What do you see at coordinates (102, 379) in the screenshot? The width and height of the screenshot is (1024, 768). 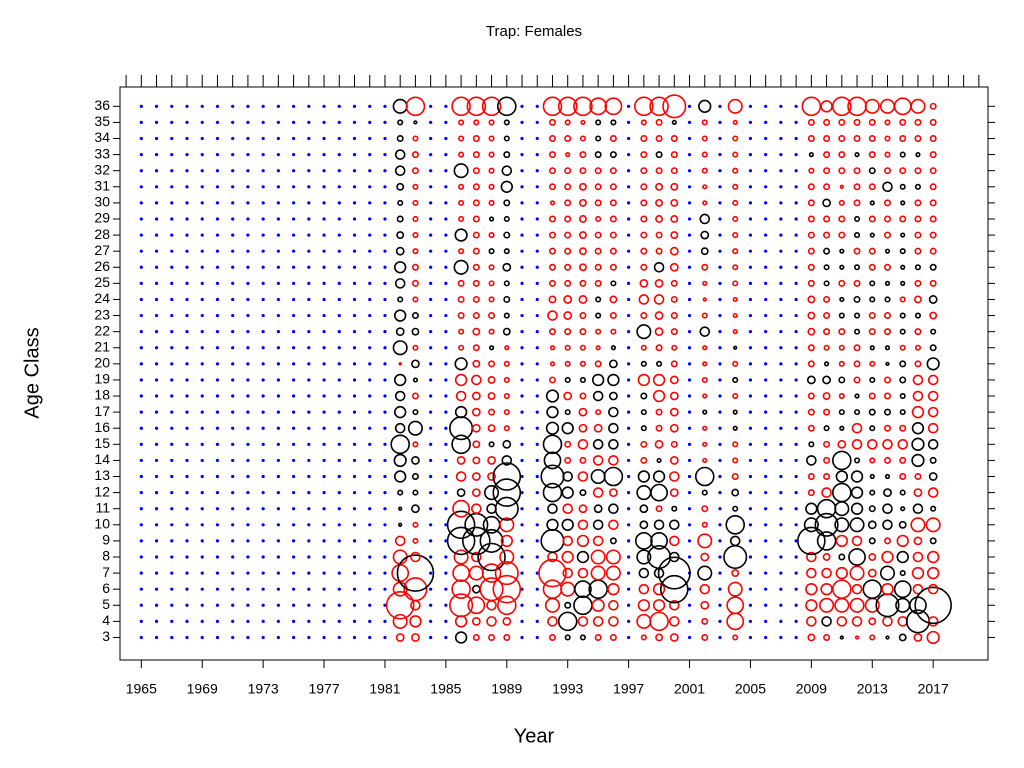 I see `y-tick-label: 19` at bounding box center [102, 379].